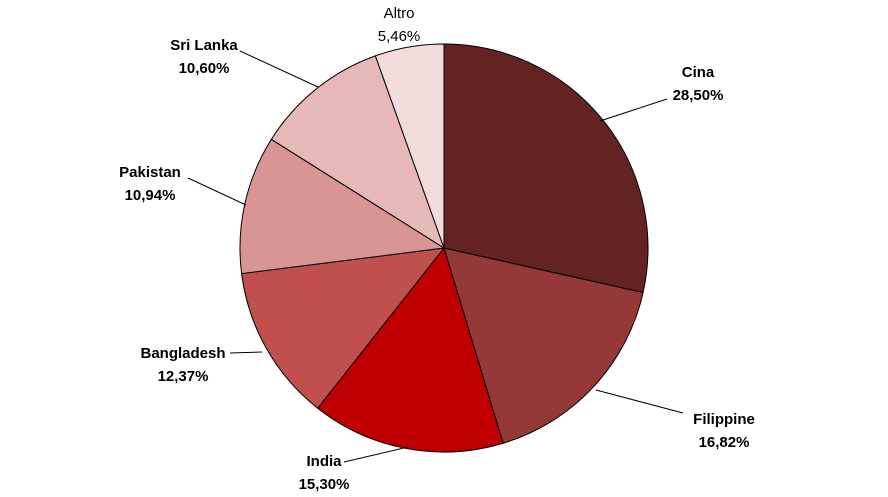  What do you see at coordinates (399, 13) in the screenshot?
I see `slice-label-altro: Altro` at bounding box center [399, 13].